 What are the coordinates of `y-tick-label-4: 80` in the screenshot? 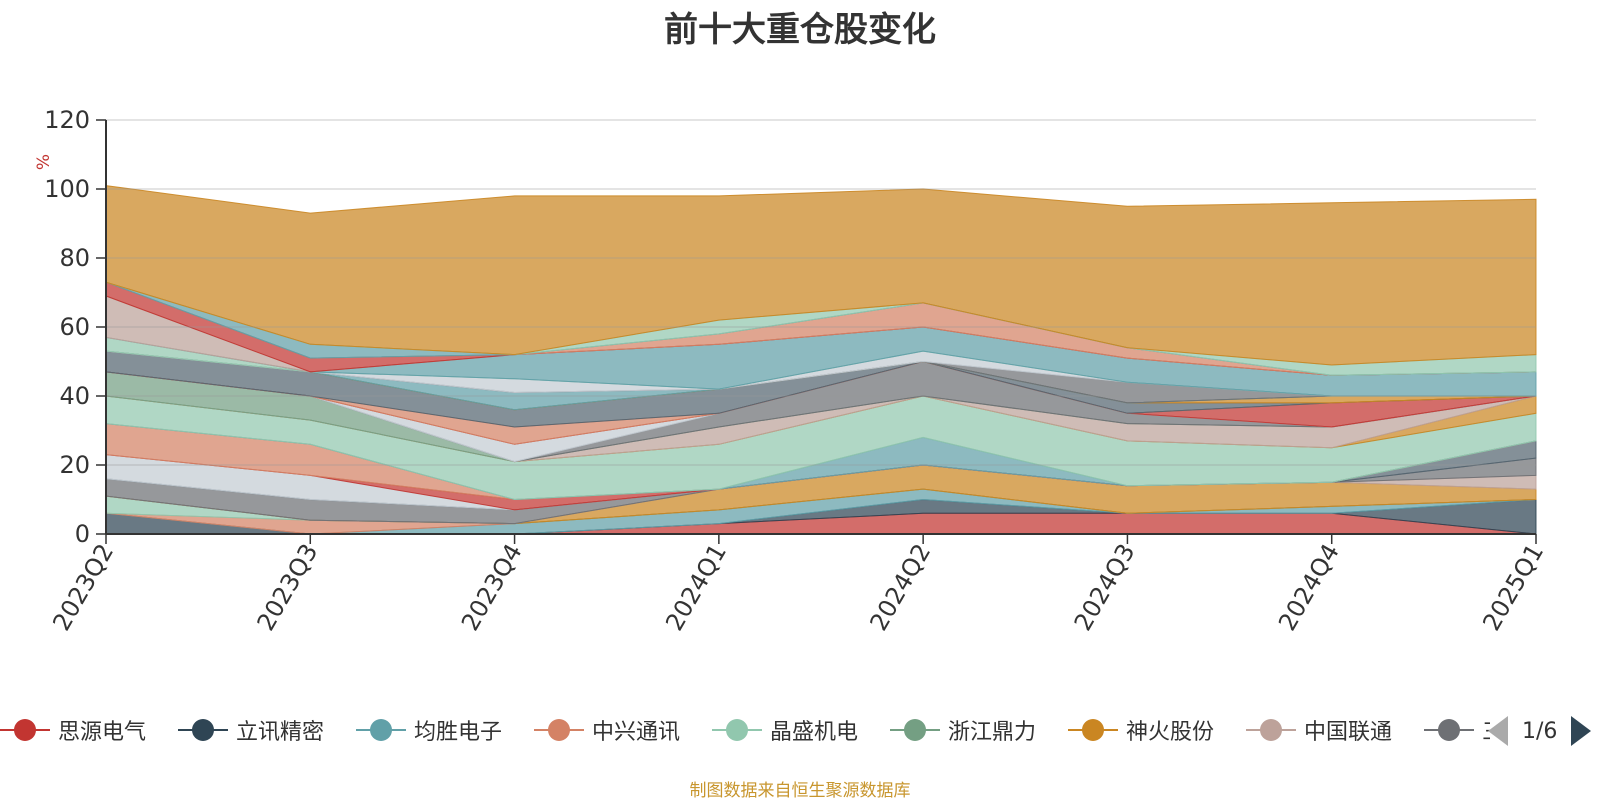 It's located at (74, 258).